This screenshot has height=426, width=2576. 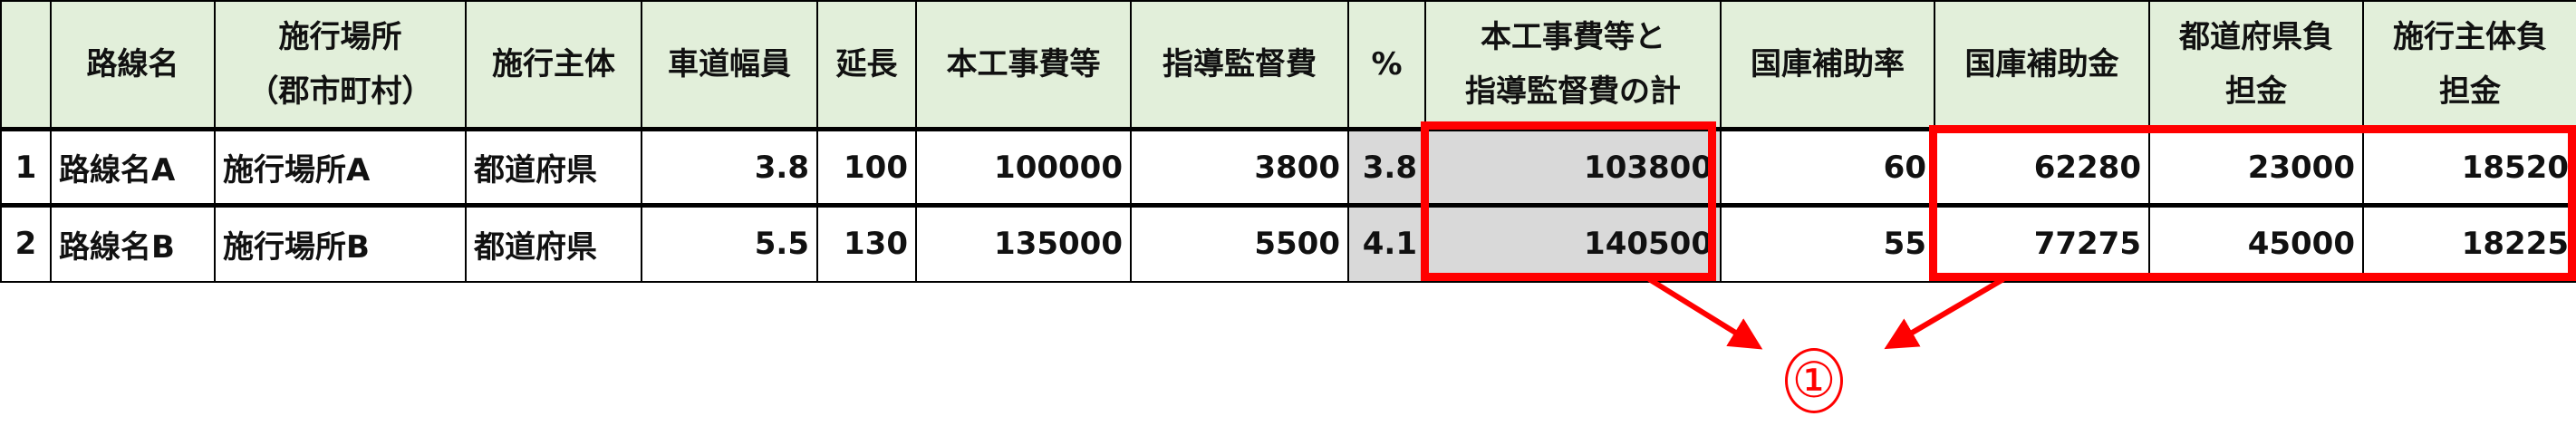 What do you see at coordinates (1827, 243) in the screenshot?
I see `cell-subsidy-rate: 55` at bounding box center [1827, 243].